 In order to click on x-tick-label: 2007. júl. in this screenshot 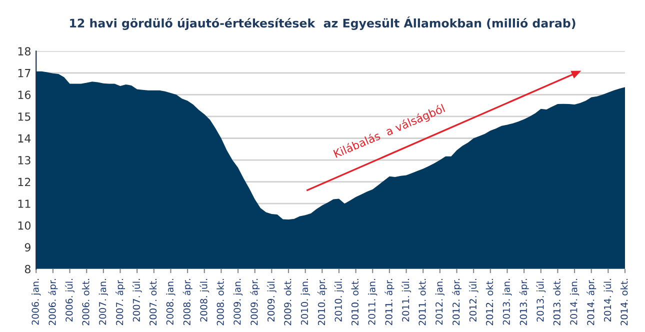, I will do `click(137, 300)`.